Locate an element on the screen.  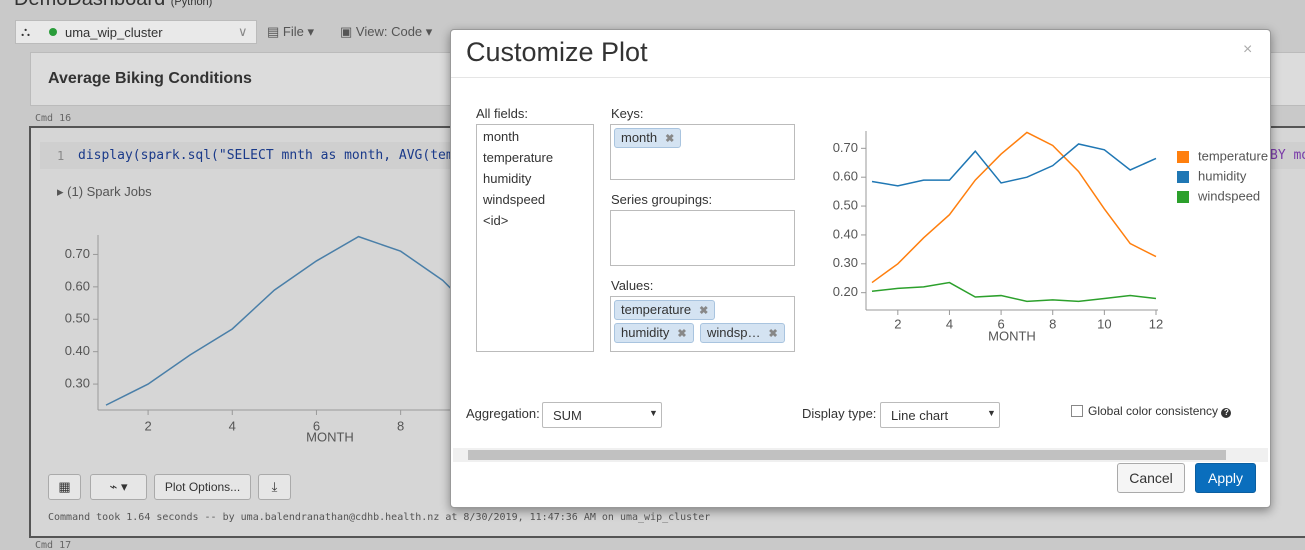
field-item: <id> is located at coordinates (496, 220).